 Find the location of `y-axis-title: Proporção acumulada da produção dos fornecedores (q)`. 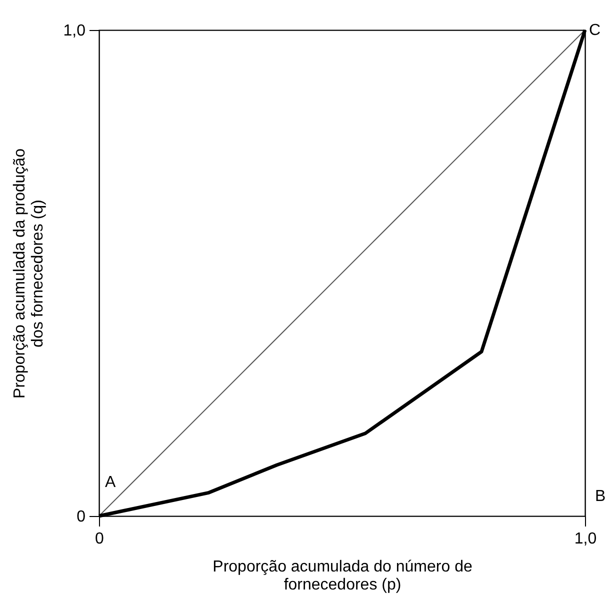

y-axis-title: Proporção acumulada da produção dos fornecedores (q) is located at coordinates (28, 273).